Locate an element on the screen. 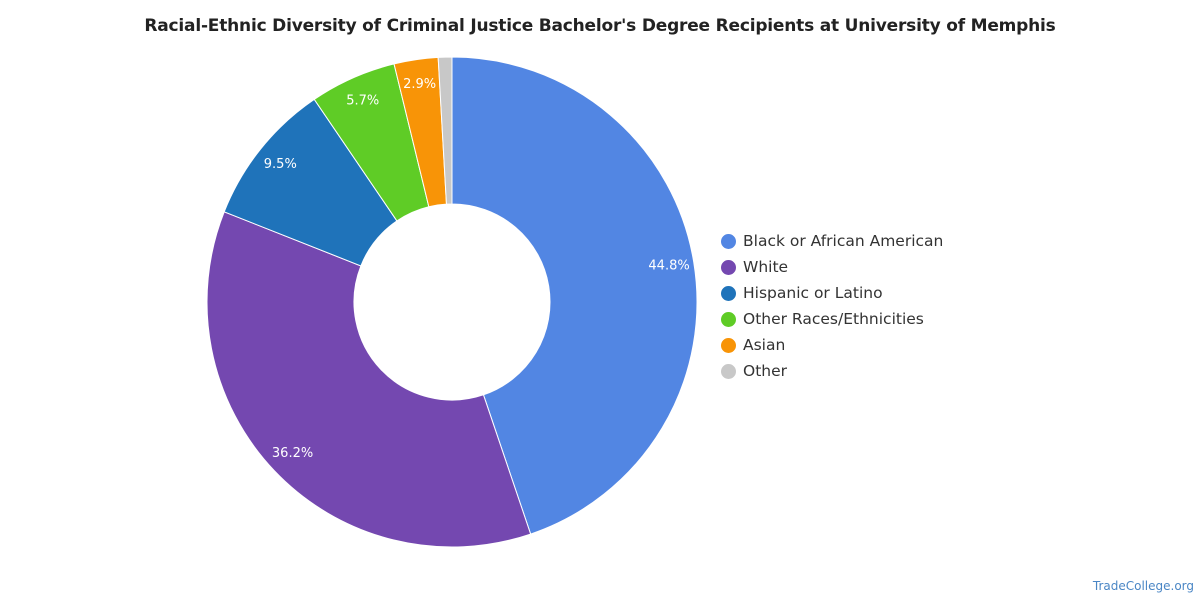 The width and height of the screenshot is (1200, 600). legend-item-2: Hispanic or Latino is located at coordinates (832, 293).